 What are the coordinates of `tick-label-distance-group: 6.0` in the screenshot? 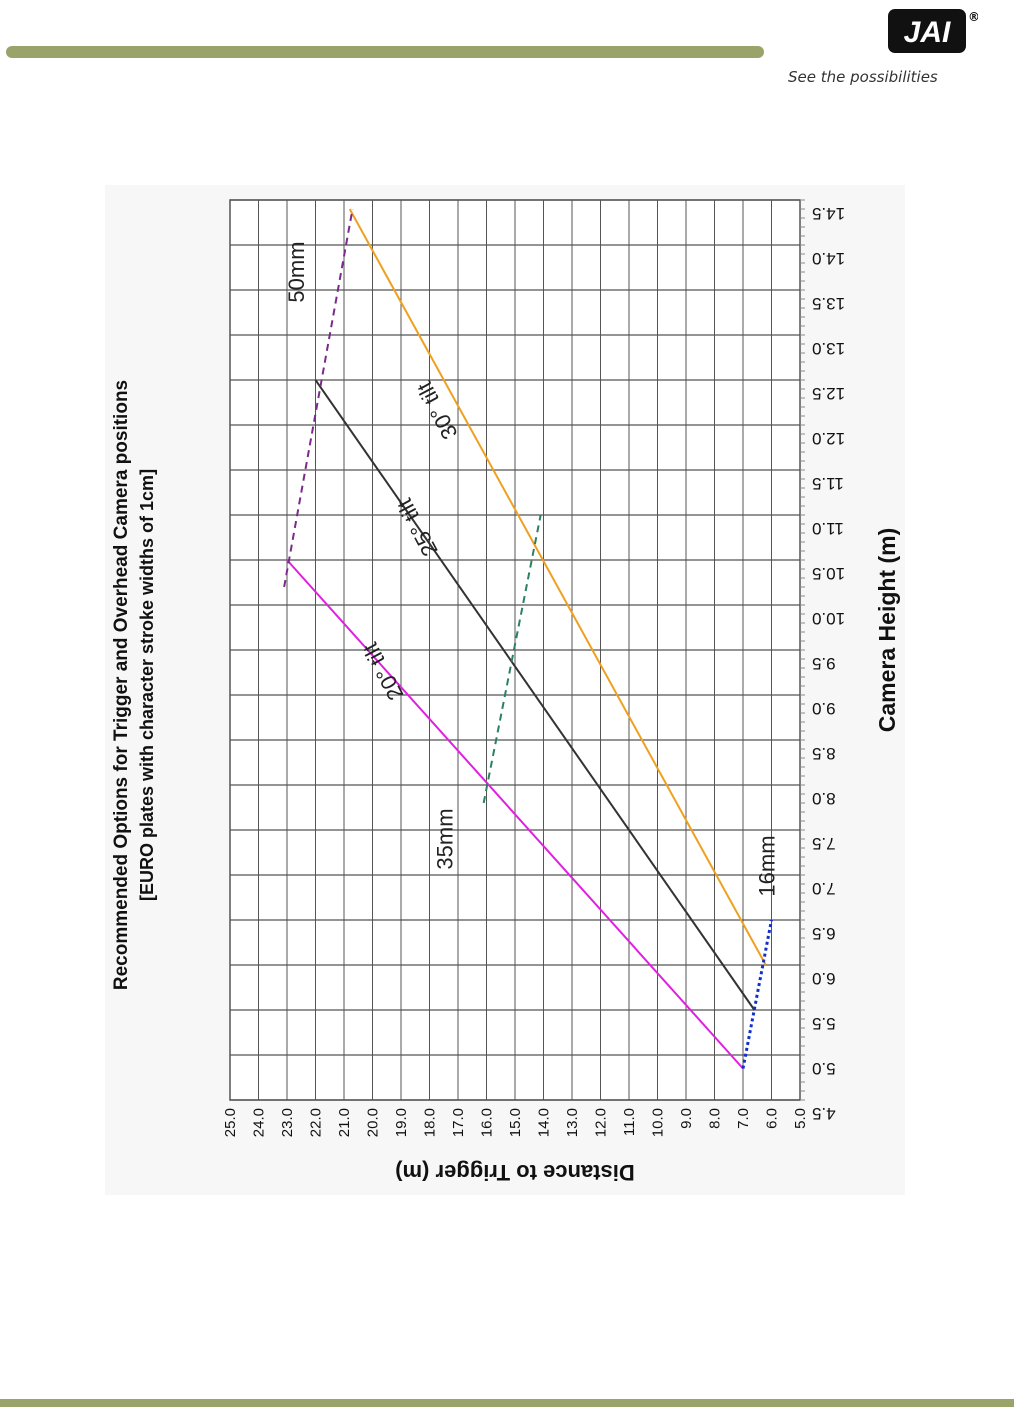 It's located at (772, 1118).